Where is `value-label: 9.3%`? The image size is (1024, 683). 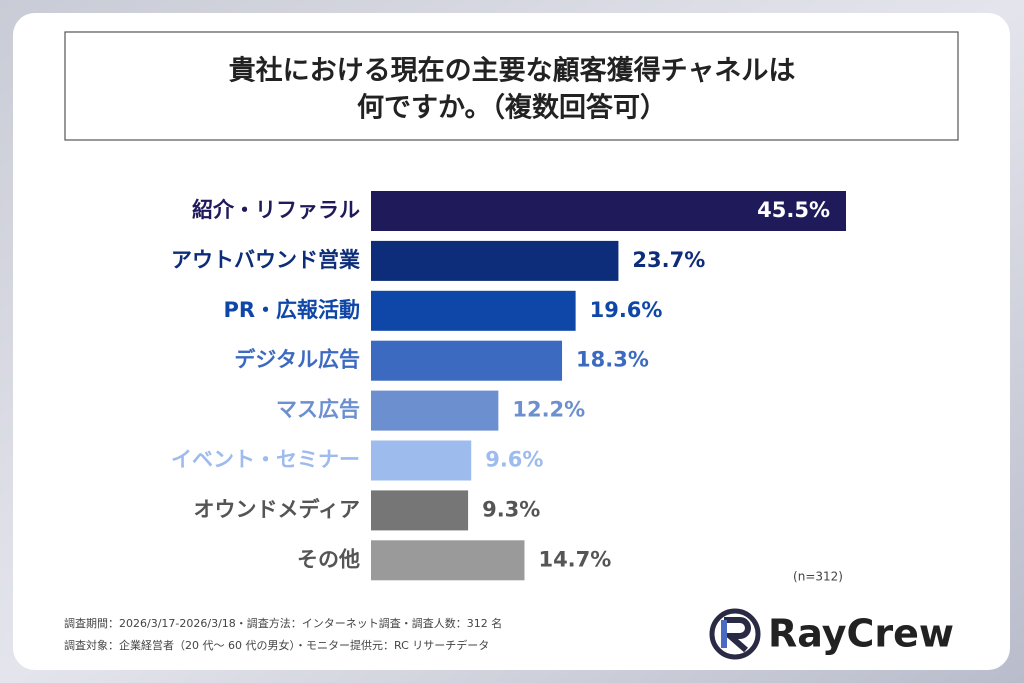 value-label: 9.3% is located at coordinates (511, 509).